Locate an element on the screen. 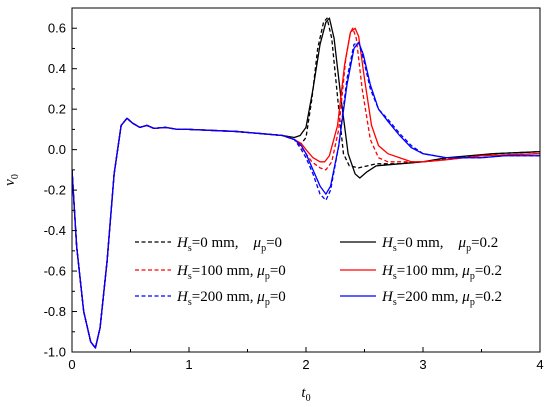 The width and height of the screenshot is (550, 413). legend-item: Hs=100 mm, μp=0 is located at coordinates (210, 272).